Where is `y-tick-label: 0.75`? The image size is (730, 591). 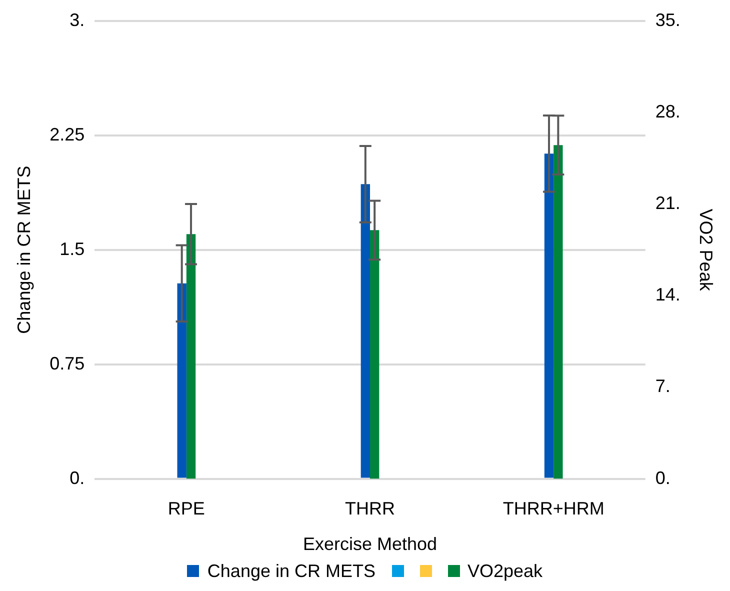
y-tick-label: 0.75 is located at coordinates (67, 363).